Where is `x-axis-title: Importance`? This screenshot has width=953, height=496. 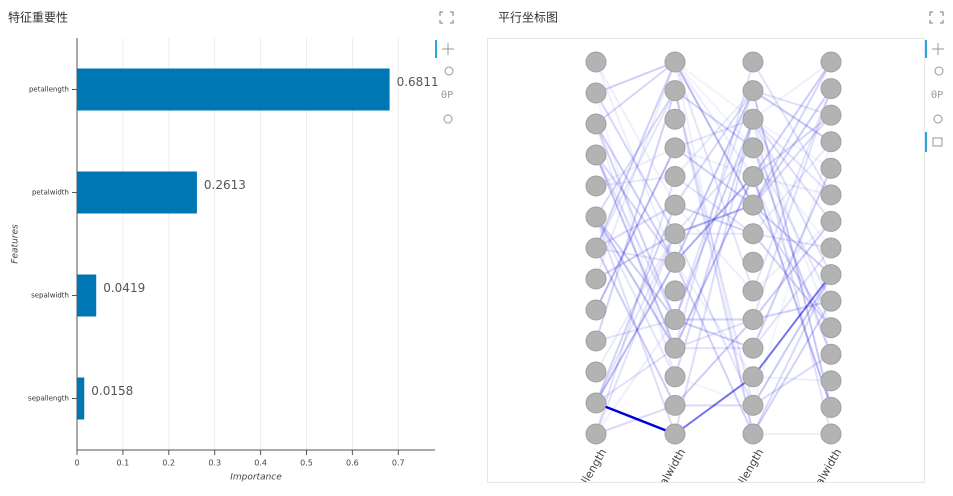 x-axis-title: Importance is located at coordinates (256, 478).